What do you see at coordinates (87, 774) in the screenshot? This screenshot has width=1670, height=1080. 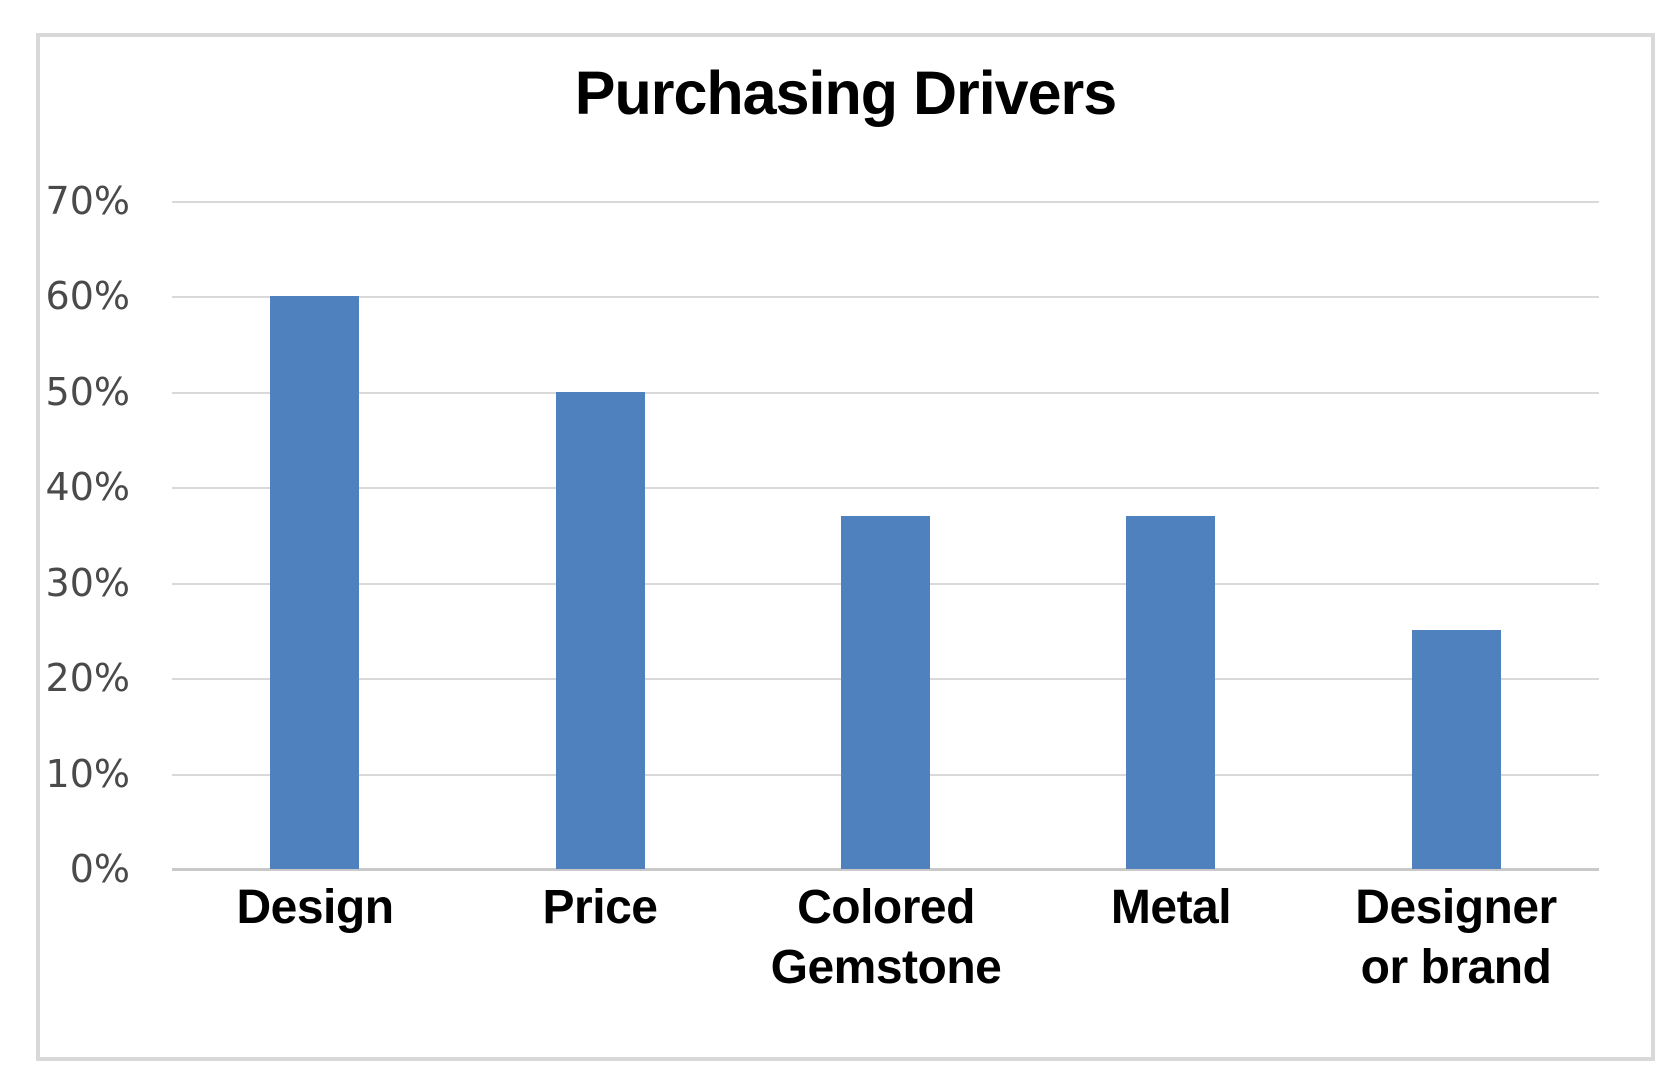 I see `y-tick-label: 10%` at bounding box center [87, 774].